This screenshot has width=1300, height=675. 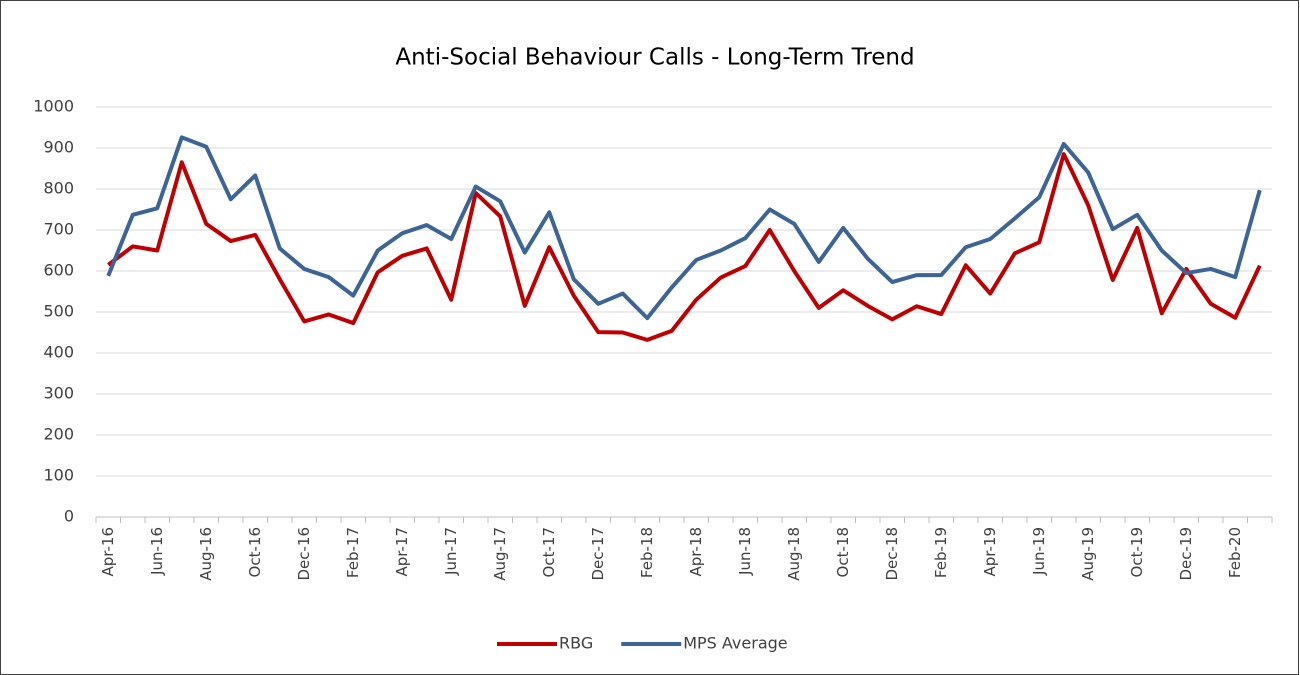 I want to click on x-tick-label: Aug-18, so click(x=794, y=554).